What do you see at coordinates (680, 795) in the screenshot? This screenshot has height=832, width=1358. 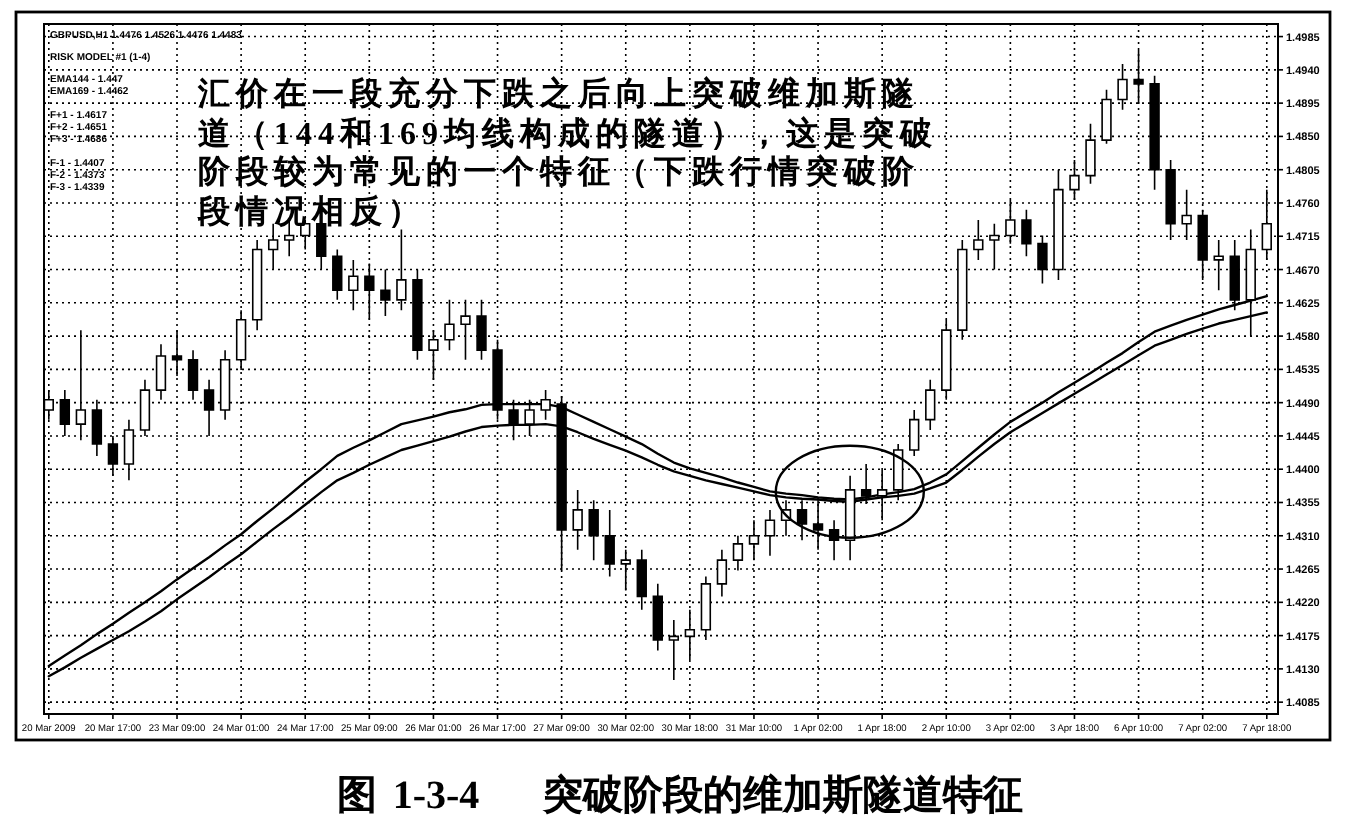 I see `text: 图 1-3-4 突破阶段的维加斯隧道特征` at bounding box center [680, 795].